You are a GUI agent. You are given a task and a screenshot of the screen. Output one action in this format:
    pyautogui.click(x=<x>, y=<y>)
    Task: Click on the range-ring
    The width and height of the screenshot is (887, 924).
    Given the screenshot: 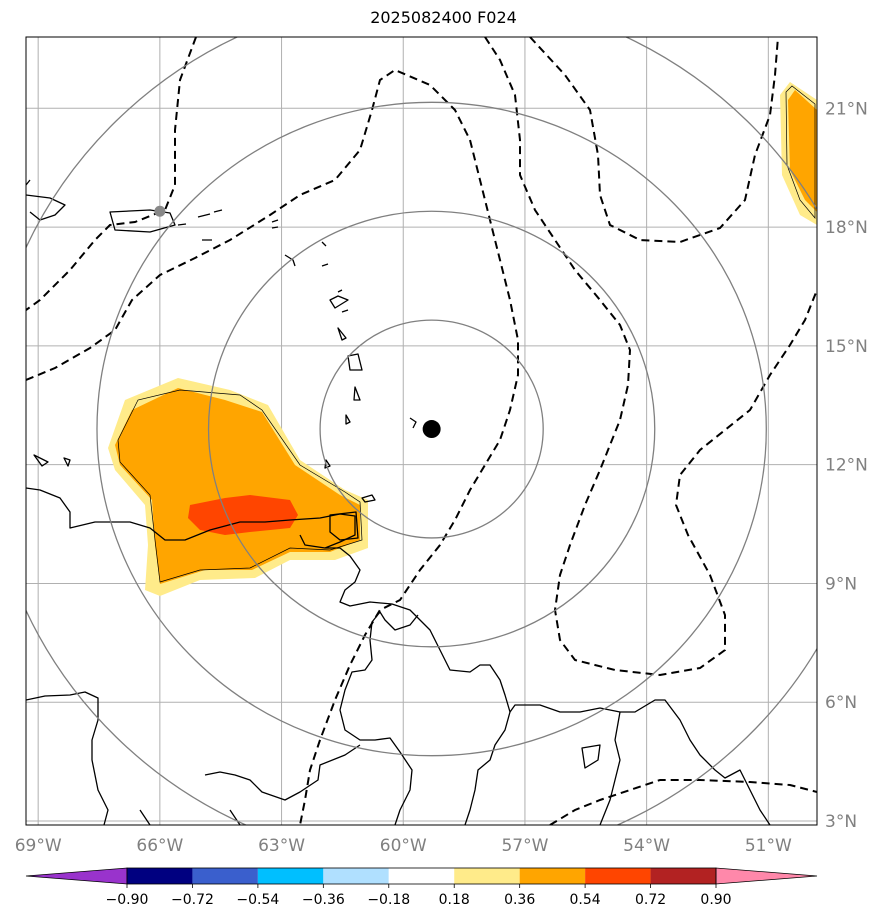 What is the action you would take?
    pyautogui.click(x=431, y=429)
    